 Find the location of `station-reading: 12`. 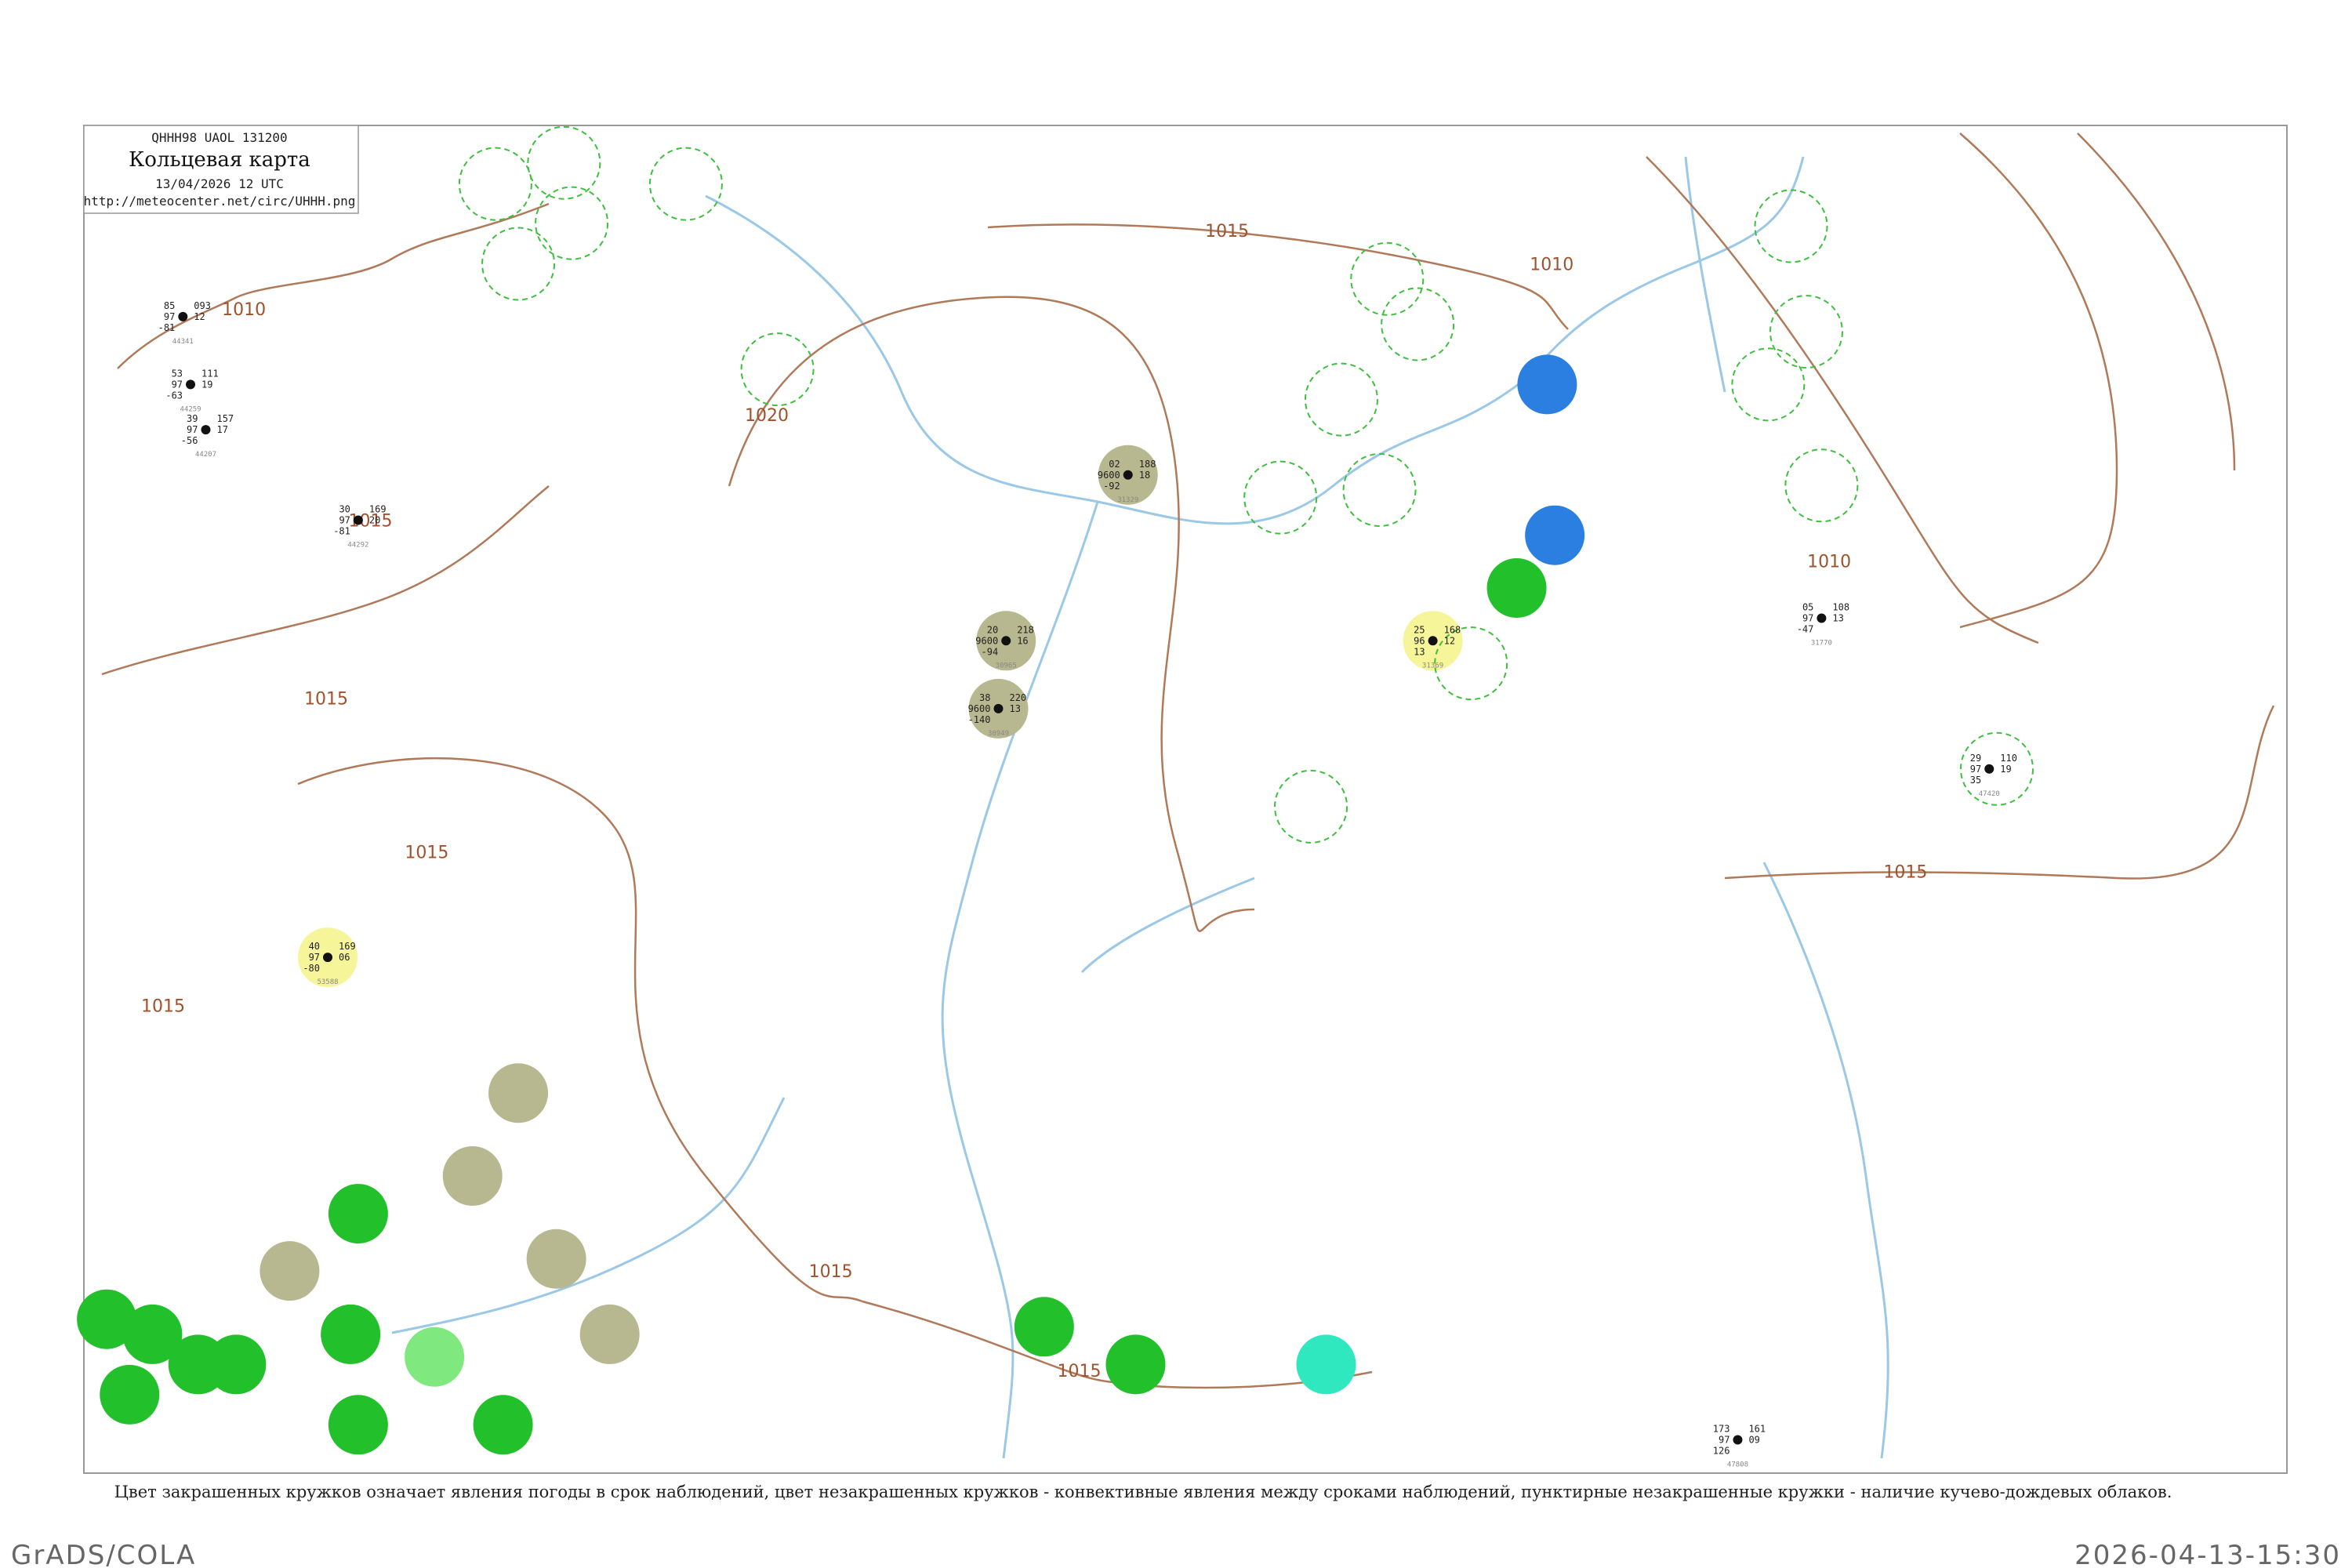

station-reading: 12 is located at coordinates (199, 316).